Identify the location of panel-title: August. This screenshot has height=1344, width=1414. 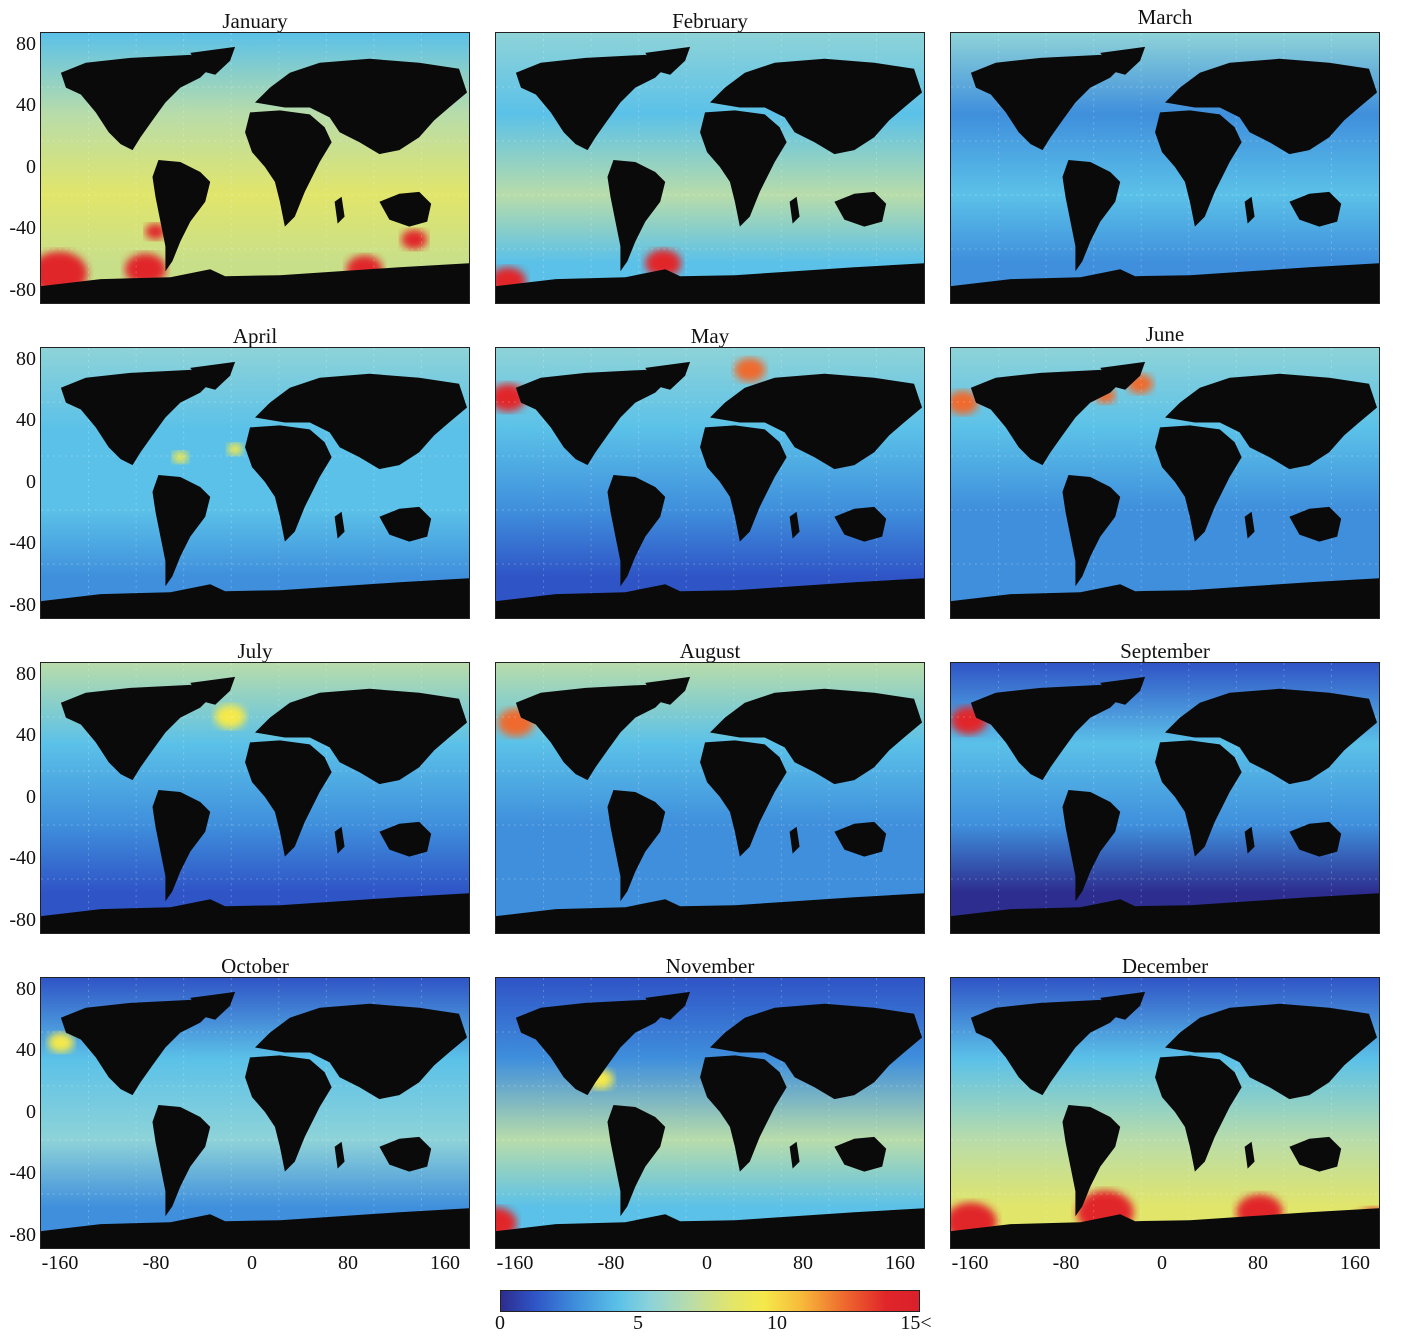
(710, 651).